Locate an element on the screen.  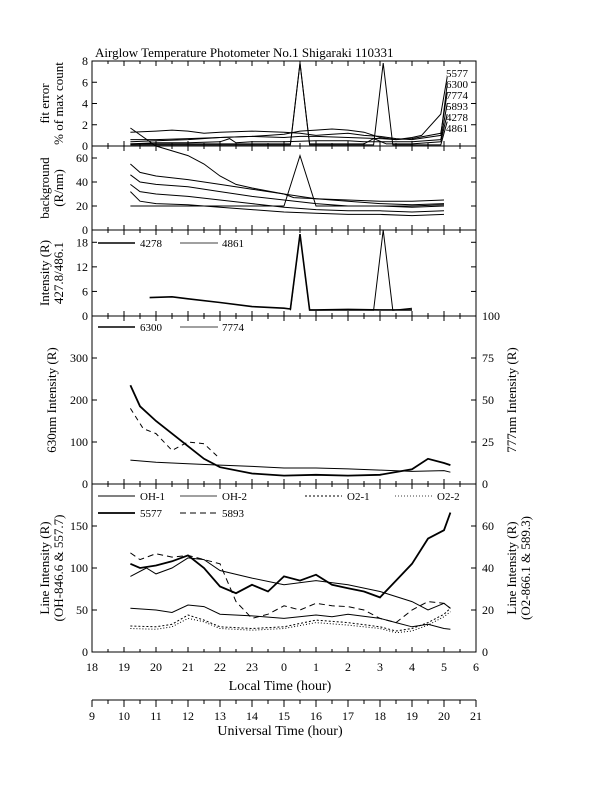
y-tick-label: 60 is located at coordinates (82, 158).